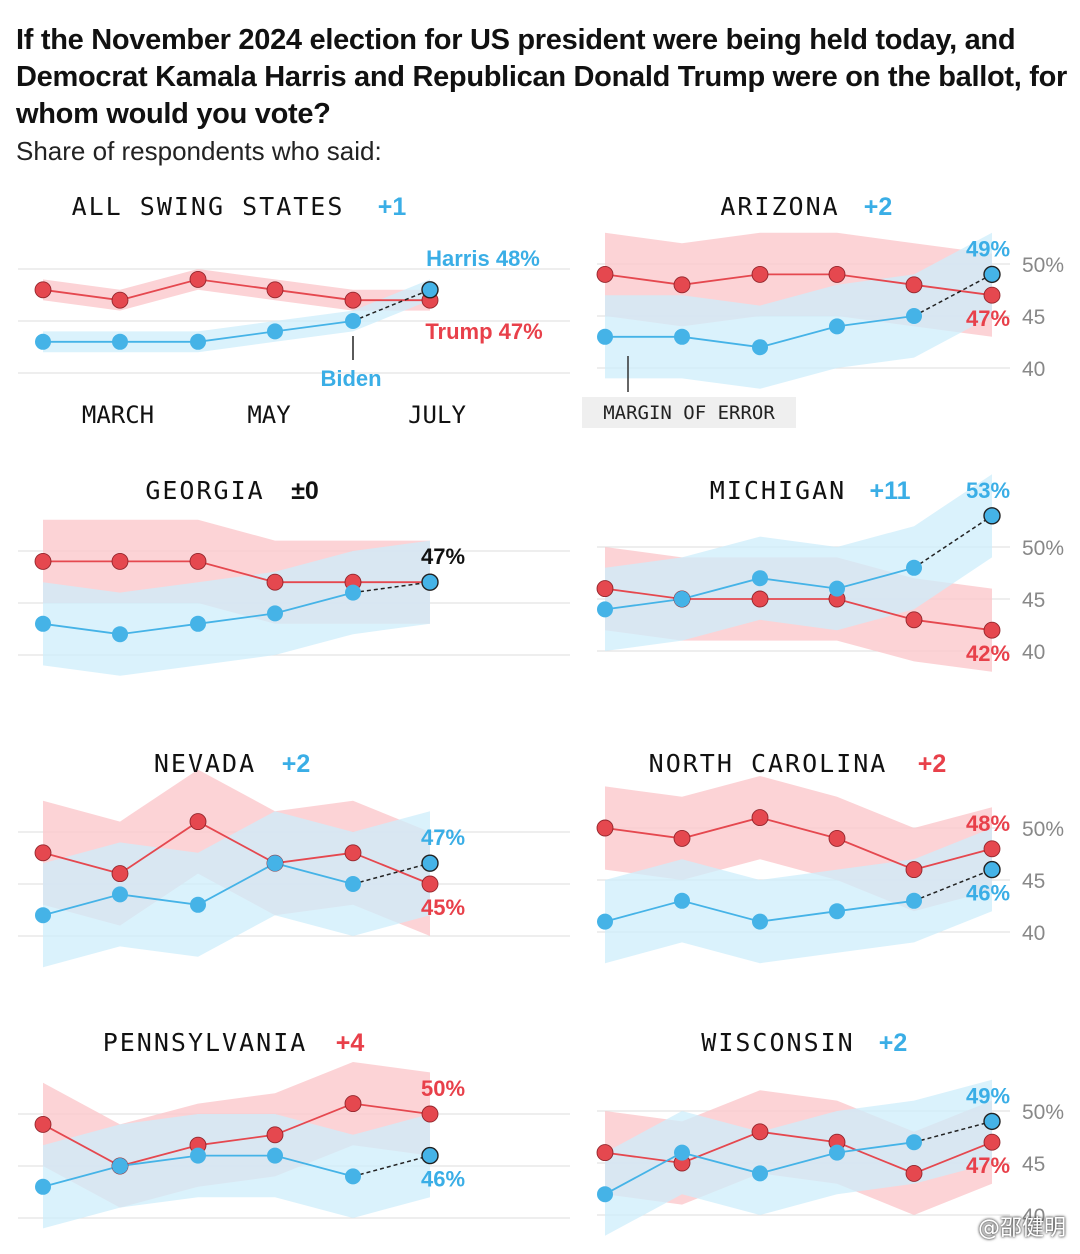 This screenshot has width=1080, height=1254. I want to click on panel-georgia: GEORGIA ±0 47%, so click(294, 576).